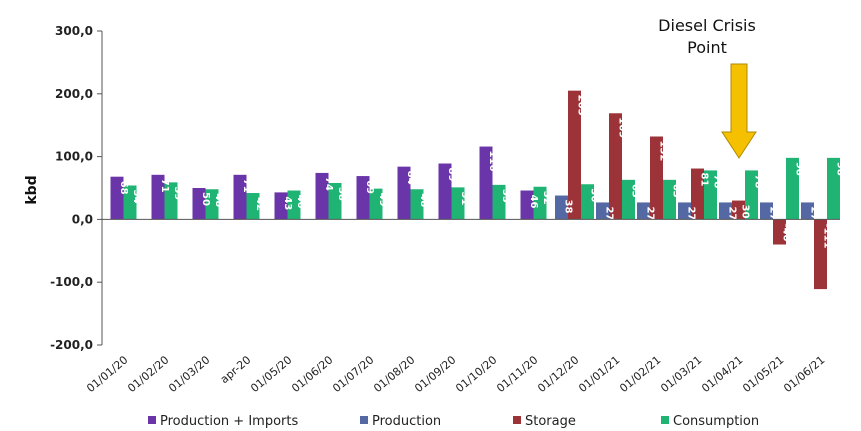 The image size is (861, 431). I want to click on data-label: 43, so click(287, 203).